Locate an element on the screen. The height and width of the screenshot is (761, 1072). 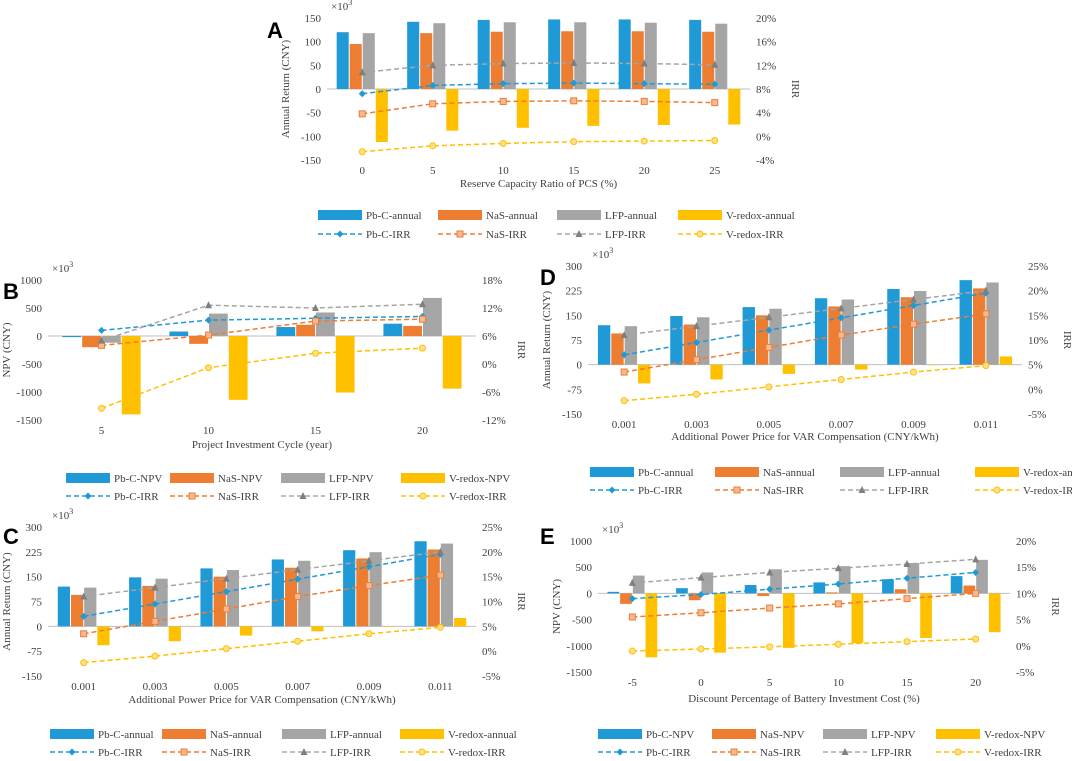
x-tick-label: 0.011 is located at coordinates (440, 687).